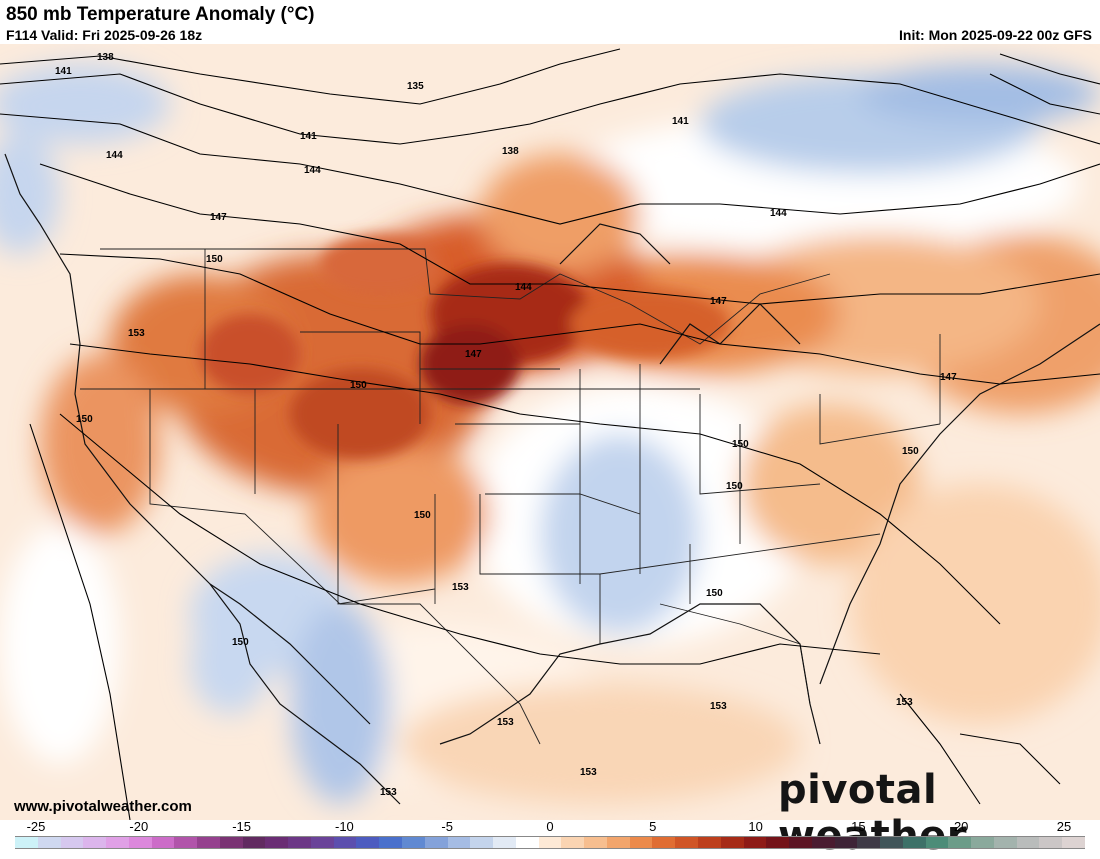  Describe the element at coordinates (139, 826) in the screenshot. I see `colorbar-tick-label: -20` at that location.